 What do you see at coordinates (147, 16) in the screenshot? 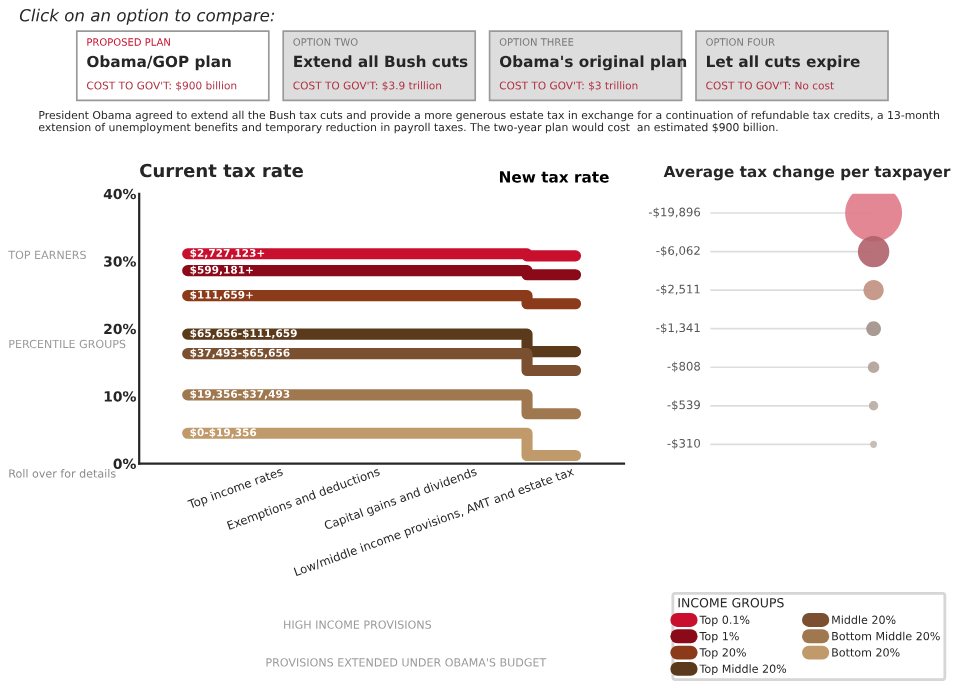
I see `text: Click on an option to compare:` at bounding box center [147, 16].